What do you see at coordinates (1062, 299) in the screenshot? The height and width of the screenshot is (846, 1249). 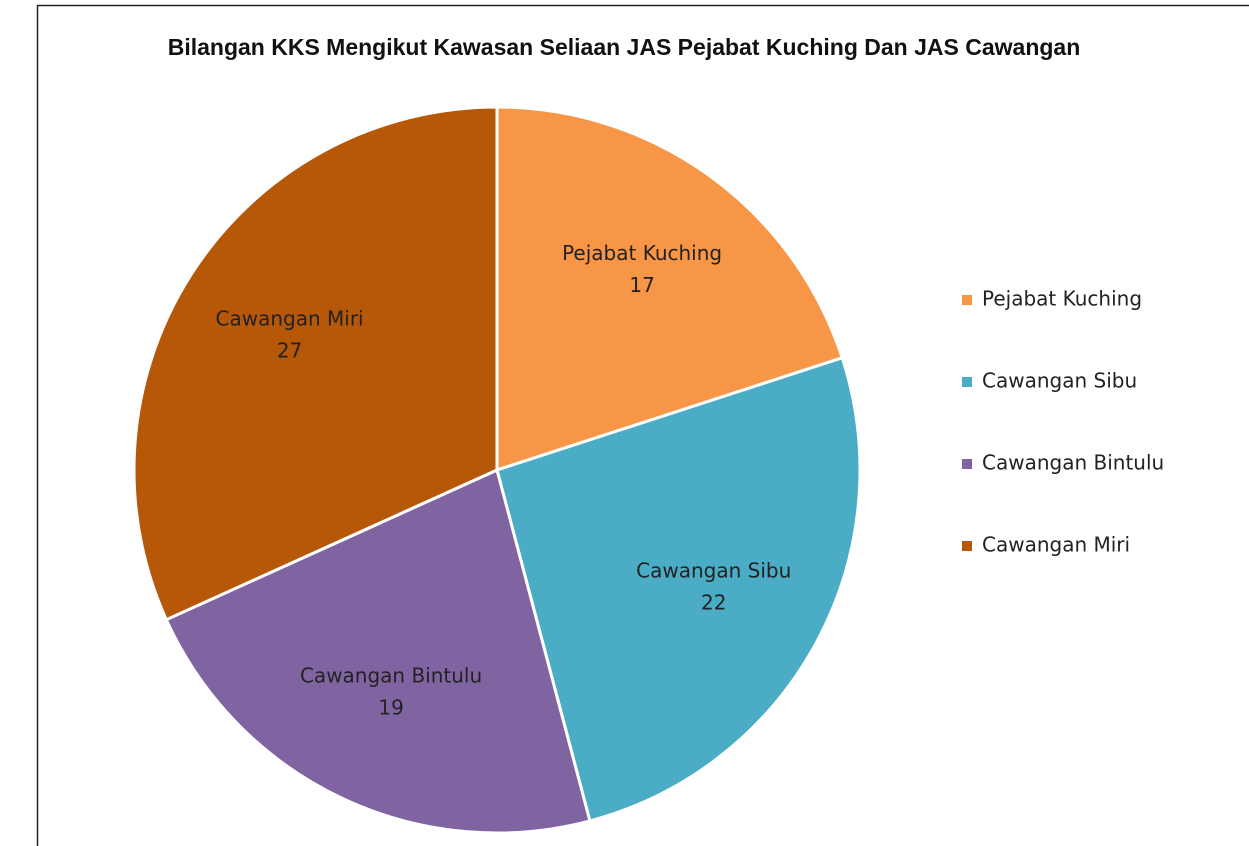 I see `legend-label: Pejabat Kuching` at bounding box center [1062, 299].